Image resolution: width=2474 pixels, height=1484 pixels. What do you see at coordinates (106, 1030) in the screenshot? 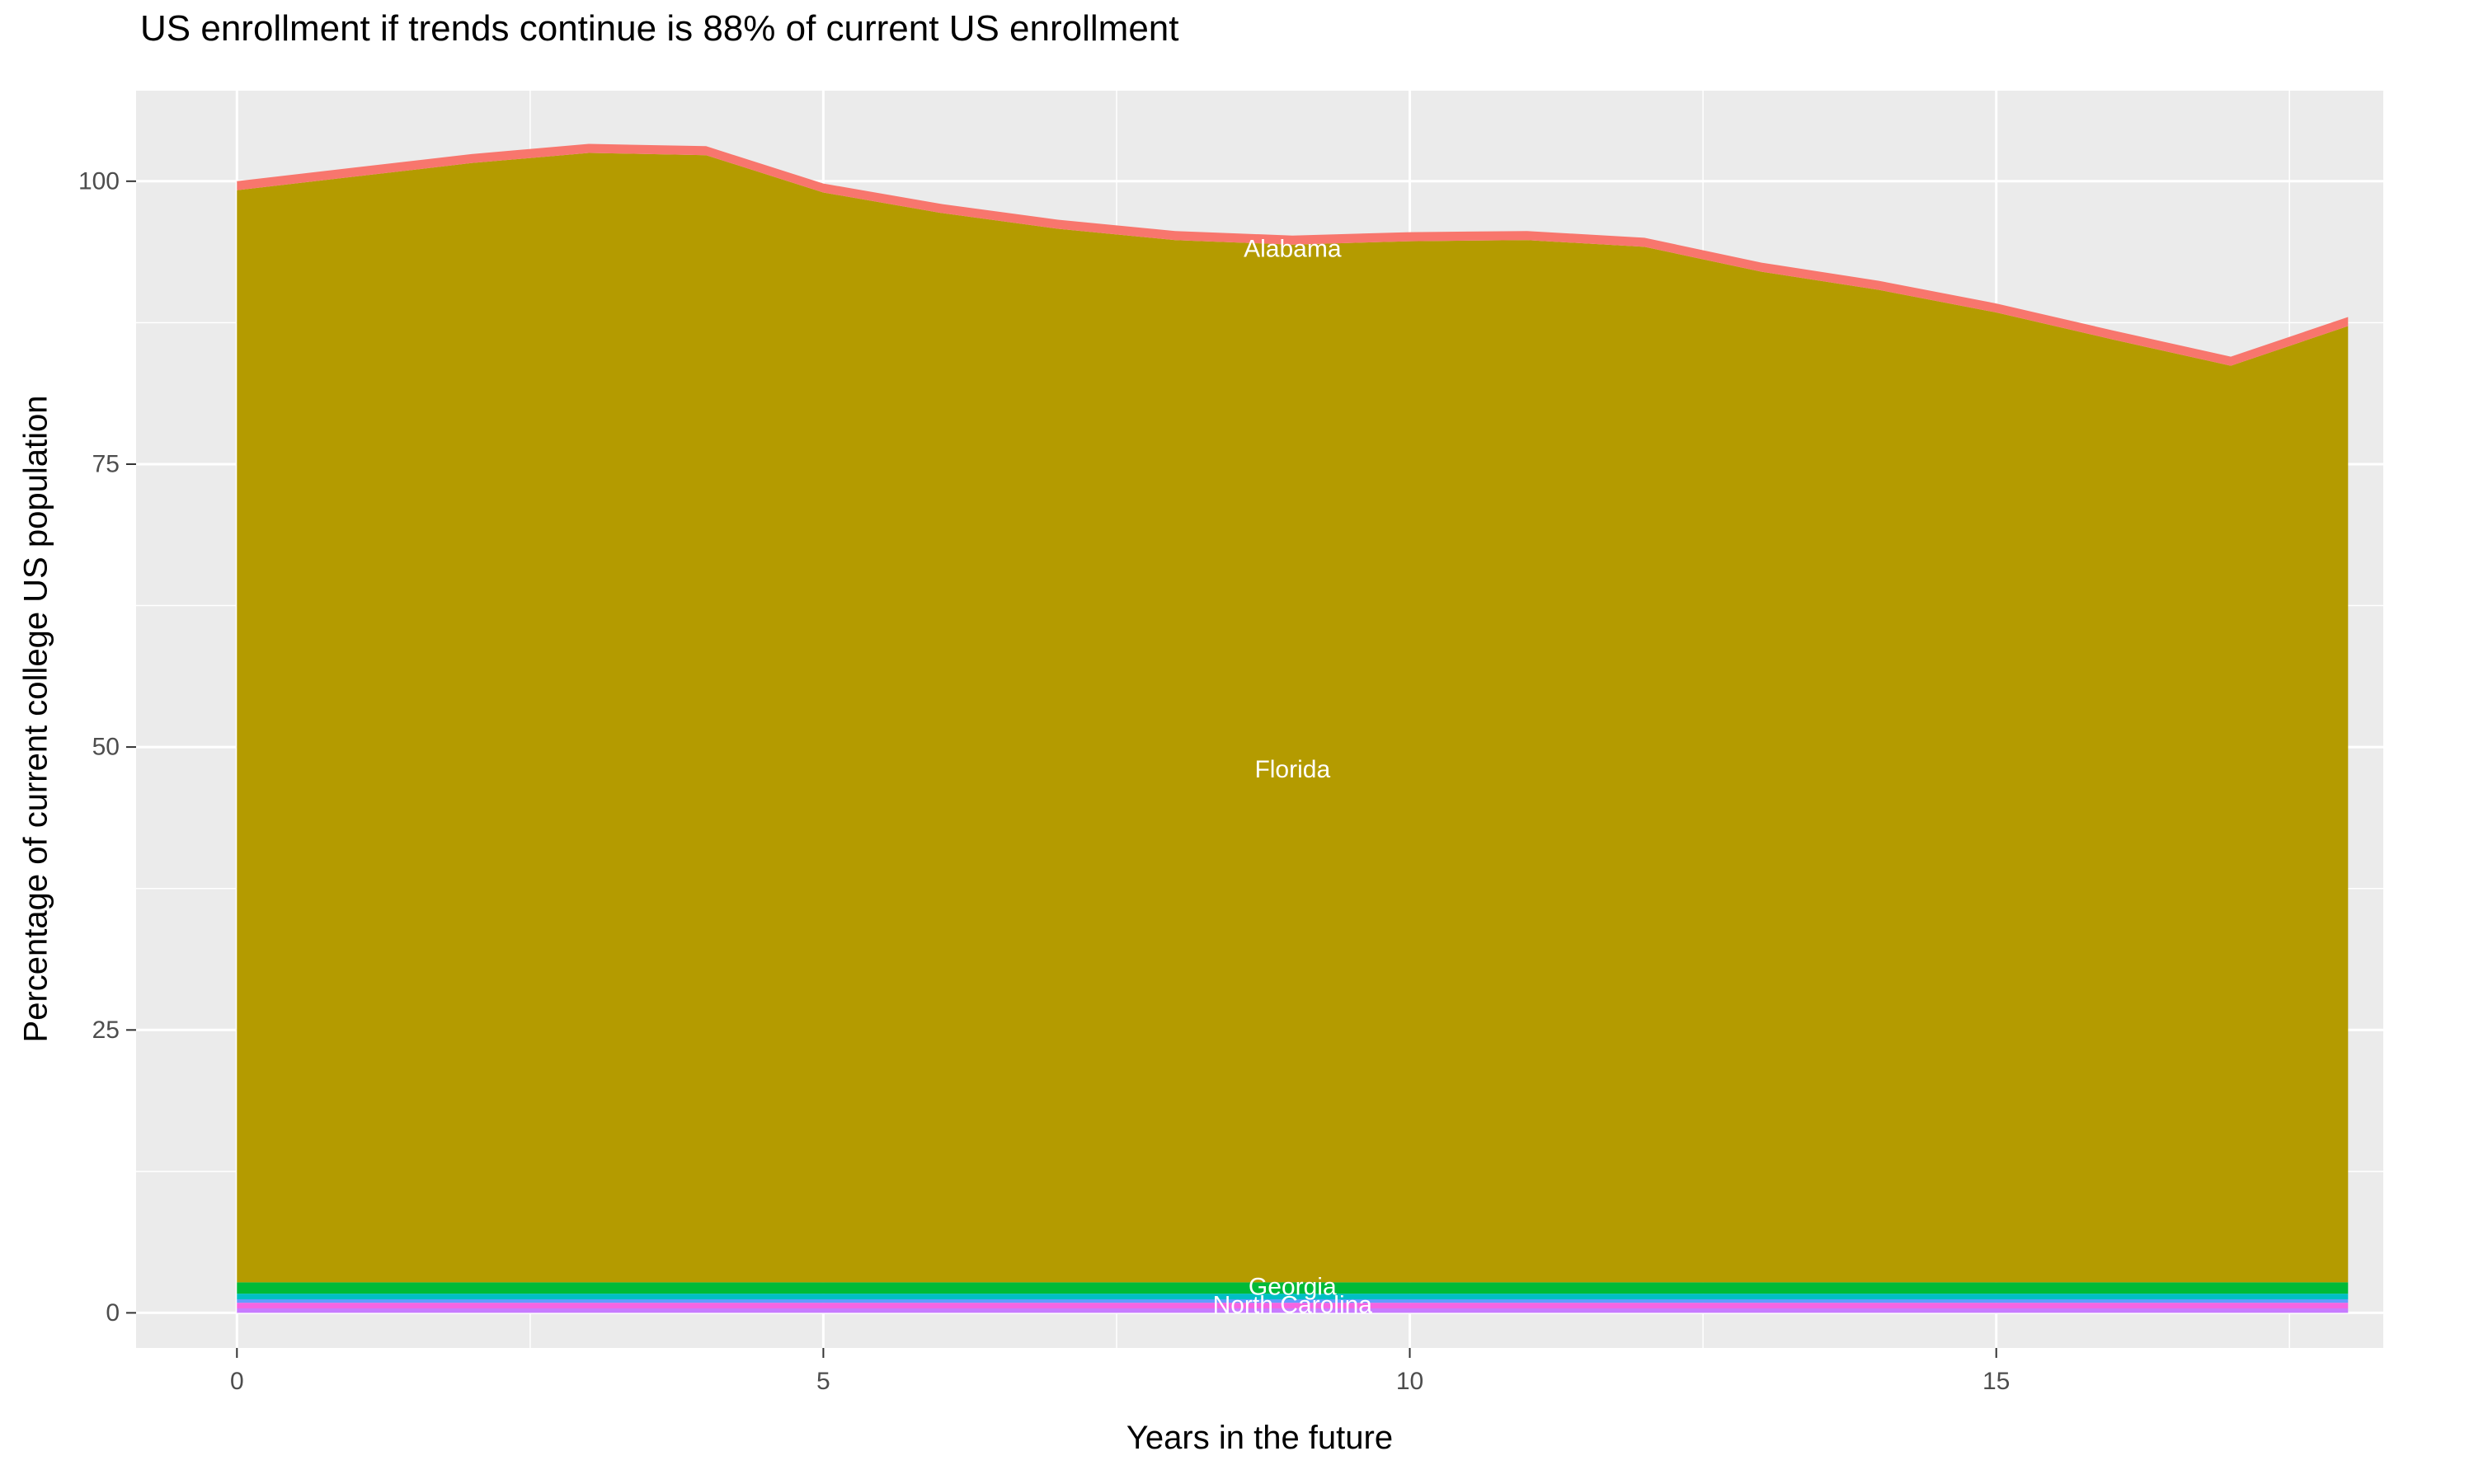
I see `y-tick-label: 25` at bounding box center [106, 1030].